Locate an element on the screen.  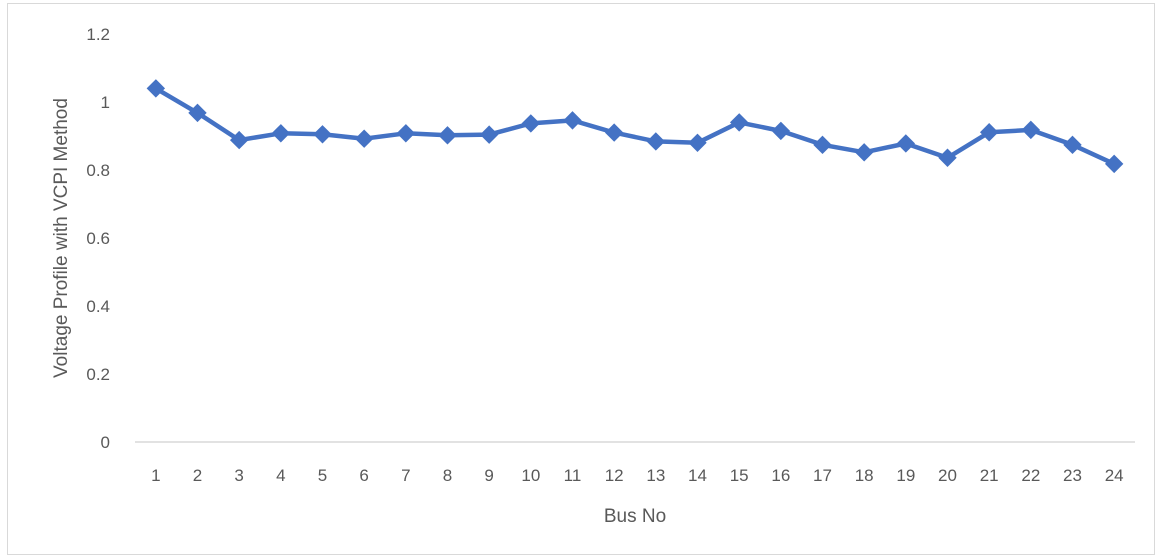
y-tick-label: 1 is located at coordinates (105, 102).